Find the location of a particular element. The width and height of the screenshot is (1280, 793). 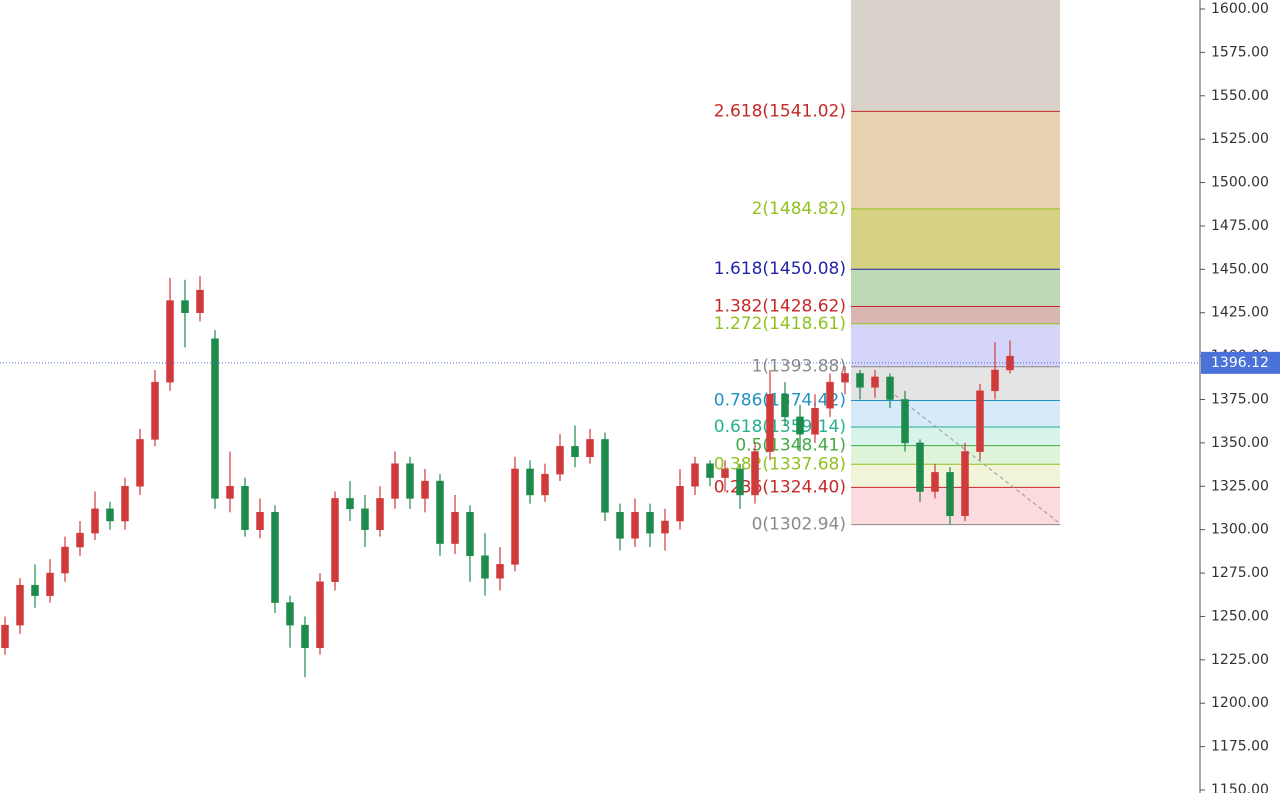

fib-label: 0.5(1348.41) is located at coordinates (790, 446).